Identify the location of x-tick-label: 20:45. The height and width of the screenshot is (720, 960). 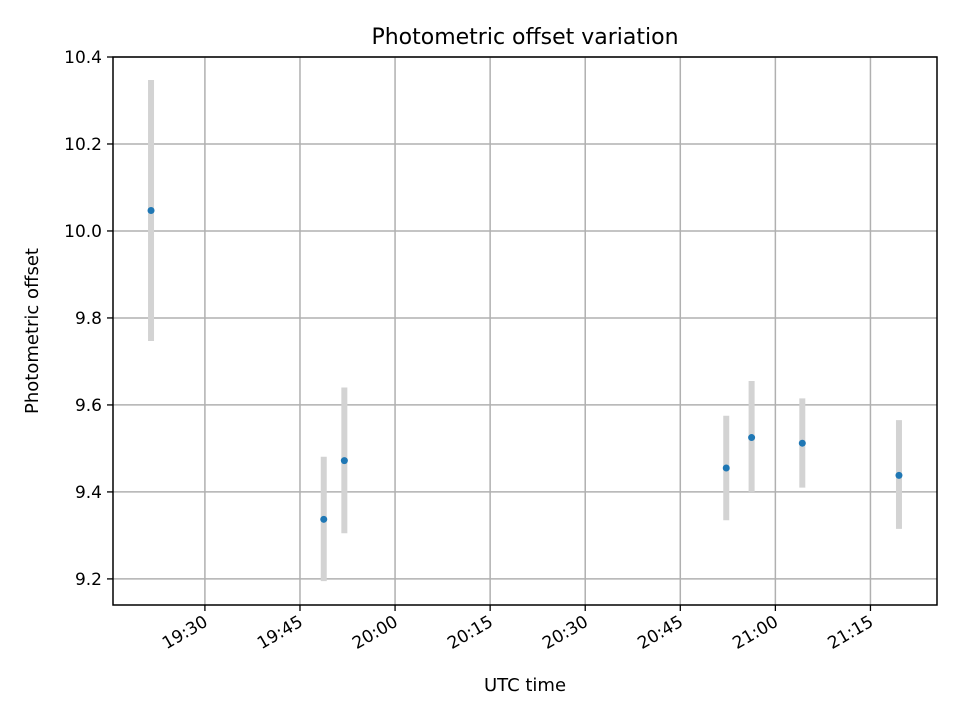
(660, 633).